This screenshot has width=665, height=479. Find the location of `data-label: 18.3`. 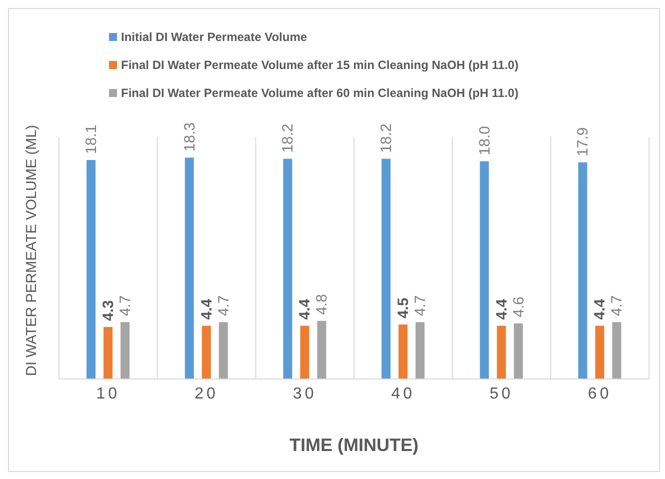

data-label: 18.3 is located at coordinates (189, 137).